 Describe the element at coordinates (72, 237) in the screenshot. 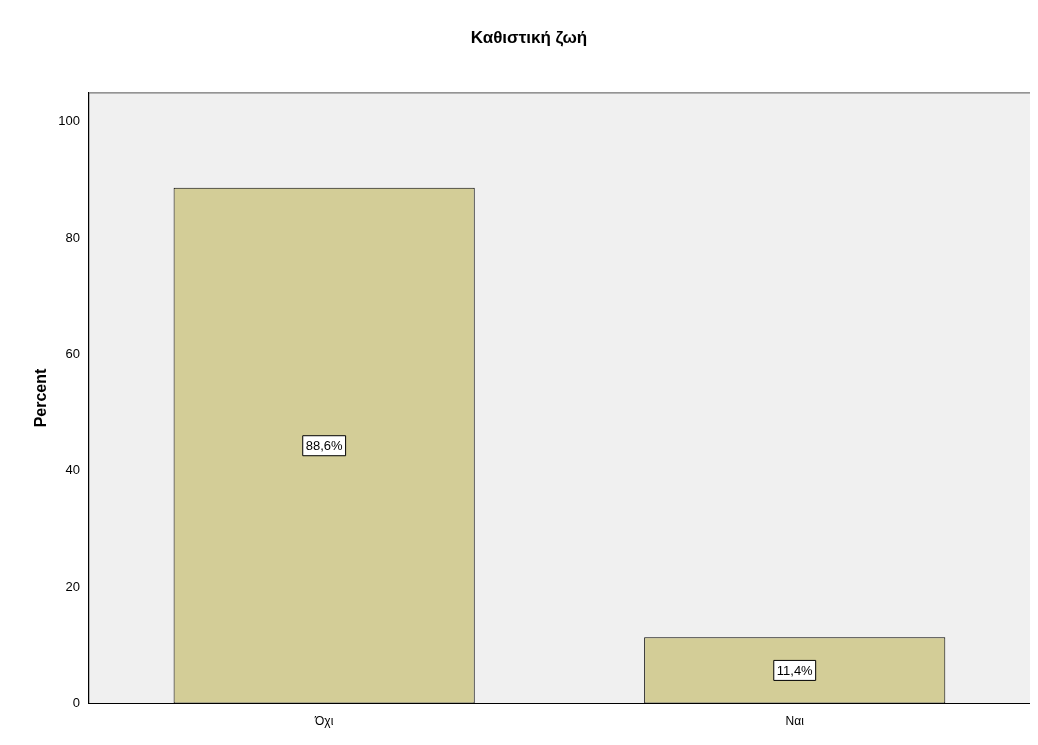

I see `y-tick-label: 80` at that location.